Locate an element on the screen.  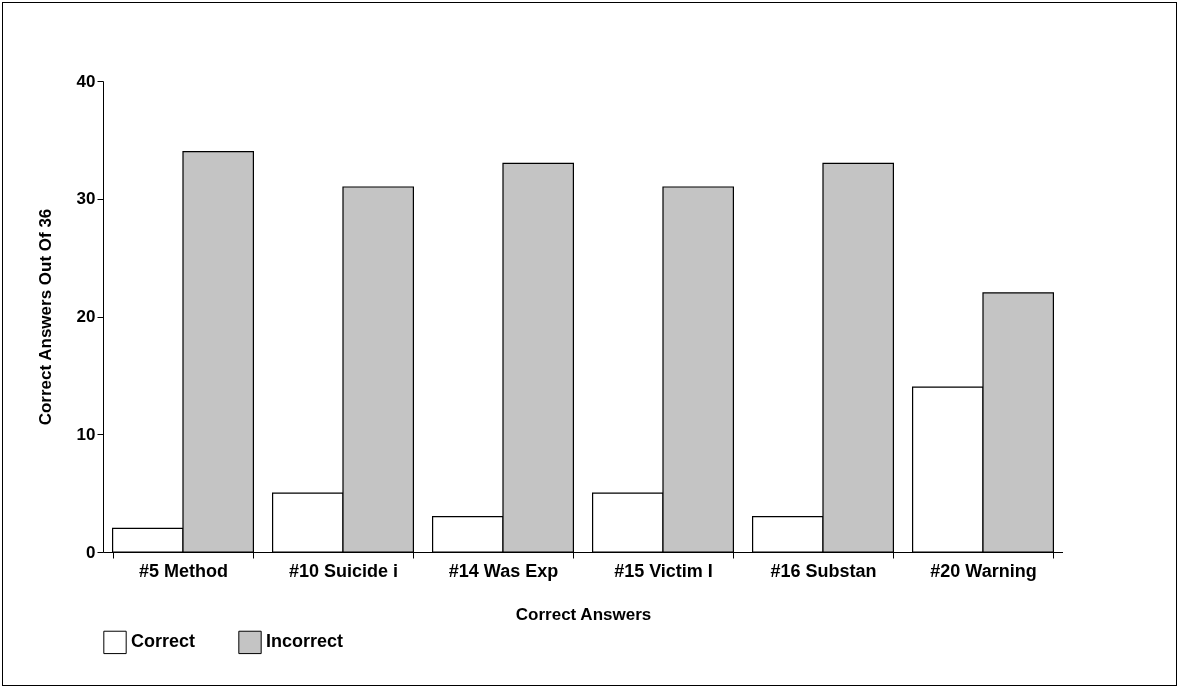
x-tick-label: #10 Suicide i is located at coordinates (343, 570).